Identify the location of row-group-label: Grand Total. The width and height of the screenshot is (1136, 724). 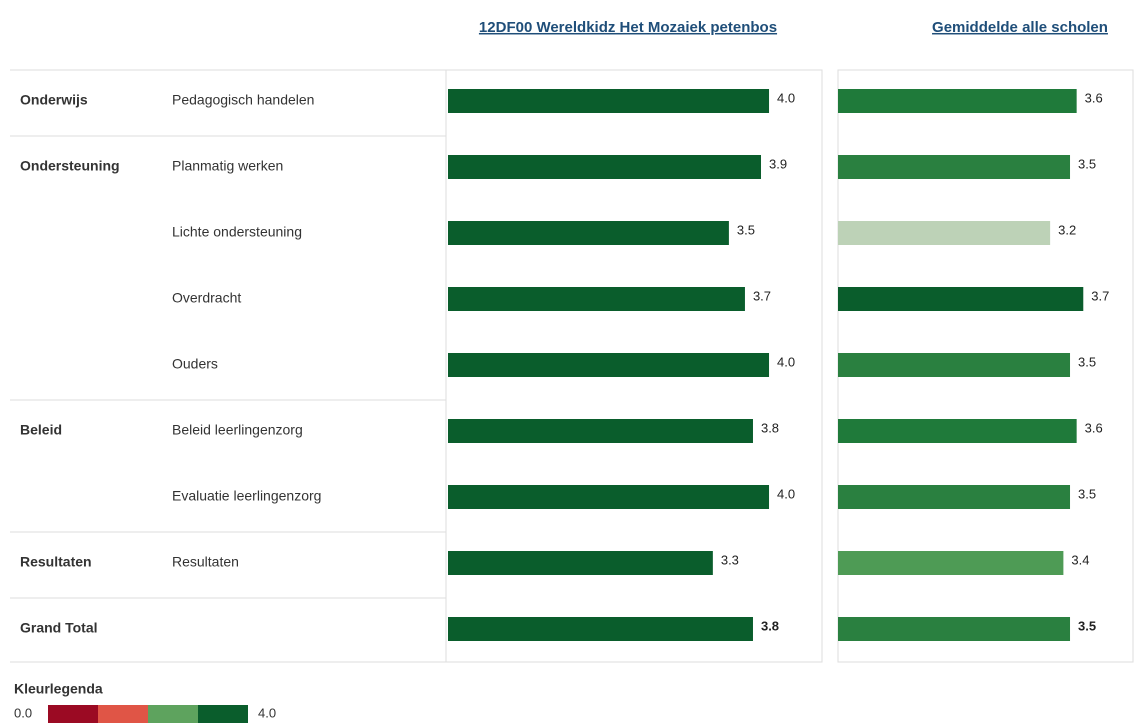
(59, 628).